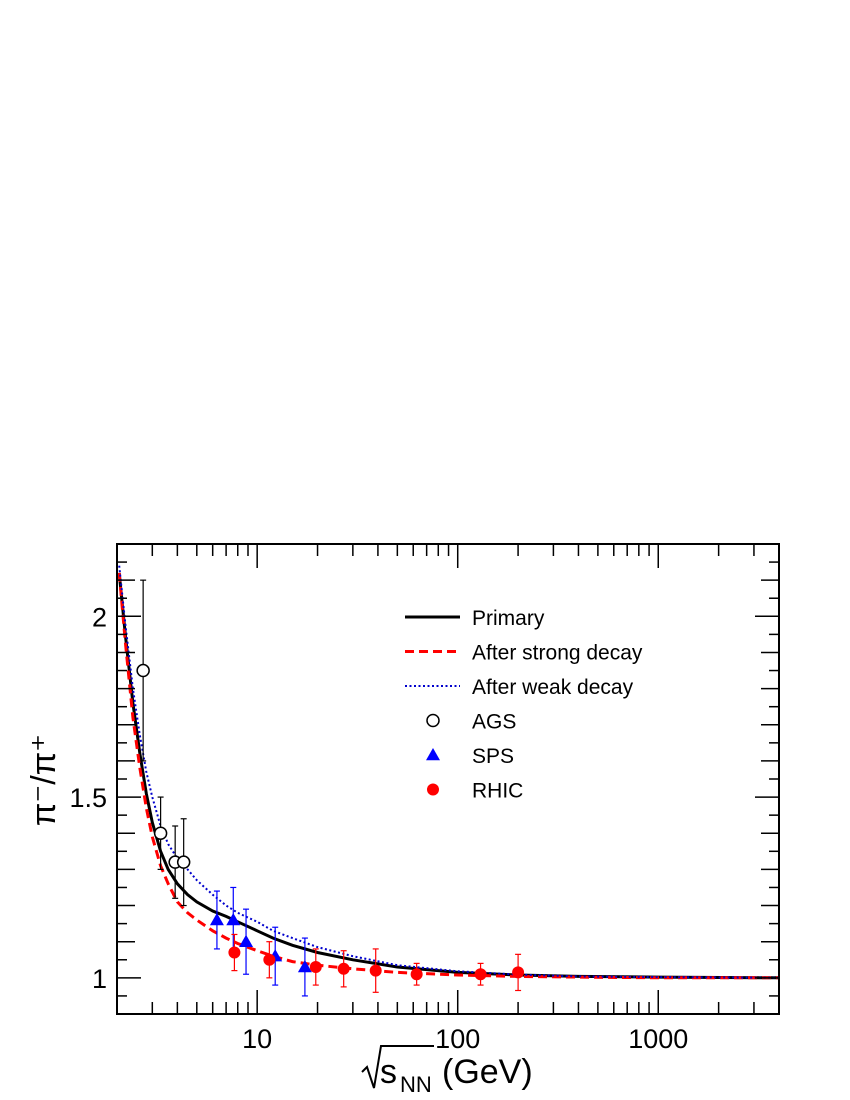 This screenshot has width=850, height=1100. What do you see at coordinates (494, 722) in the screenshot?
I see `legend-label: AGS` at bounding box center [494, 722].